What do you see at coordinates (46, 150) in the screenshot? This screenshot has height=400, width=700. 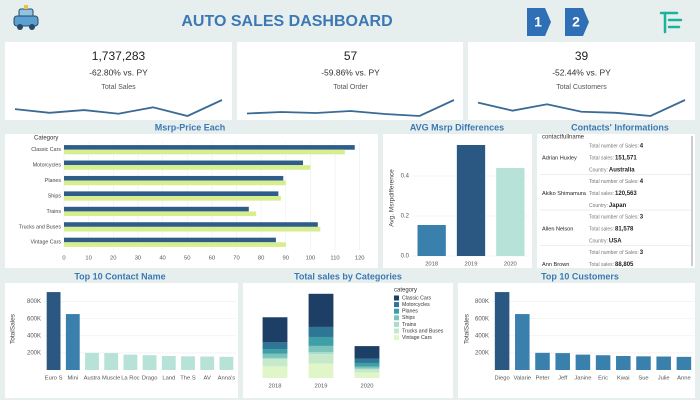 I see `y-tick-label: Classic Cars` at bounding box center [46, 150].